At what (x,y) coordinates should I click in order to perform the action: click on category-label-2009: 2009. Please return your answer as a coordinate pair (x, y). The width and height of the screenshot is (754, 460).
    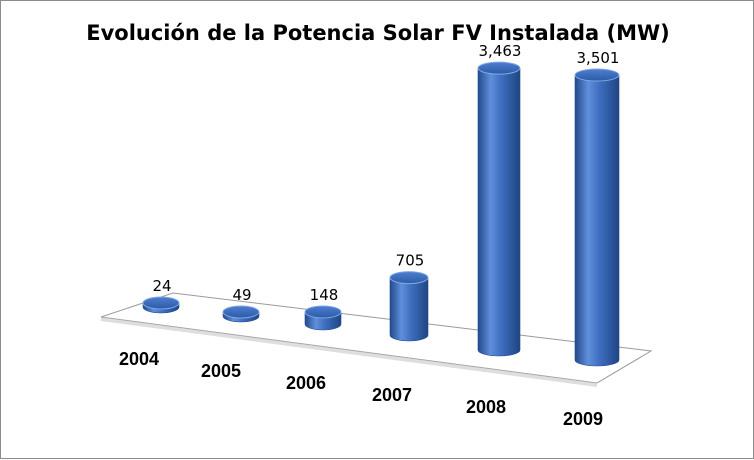
    Looking at the image, I should click on (583, 419).